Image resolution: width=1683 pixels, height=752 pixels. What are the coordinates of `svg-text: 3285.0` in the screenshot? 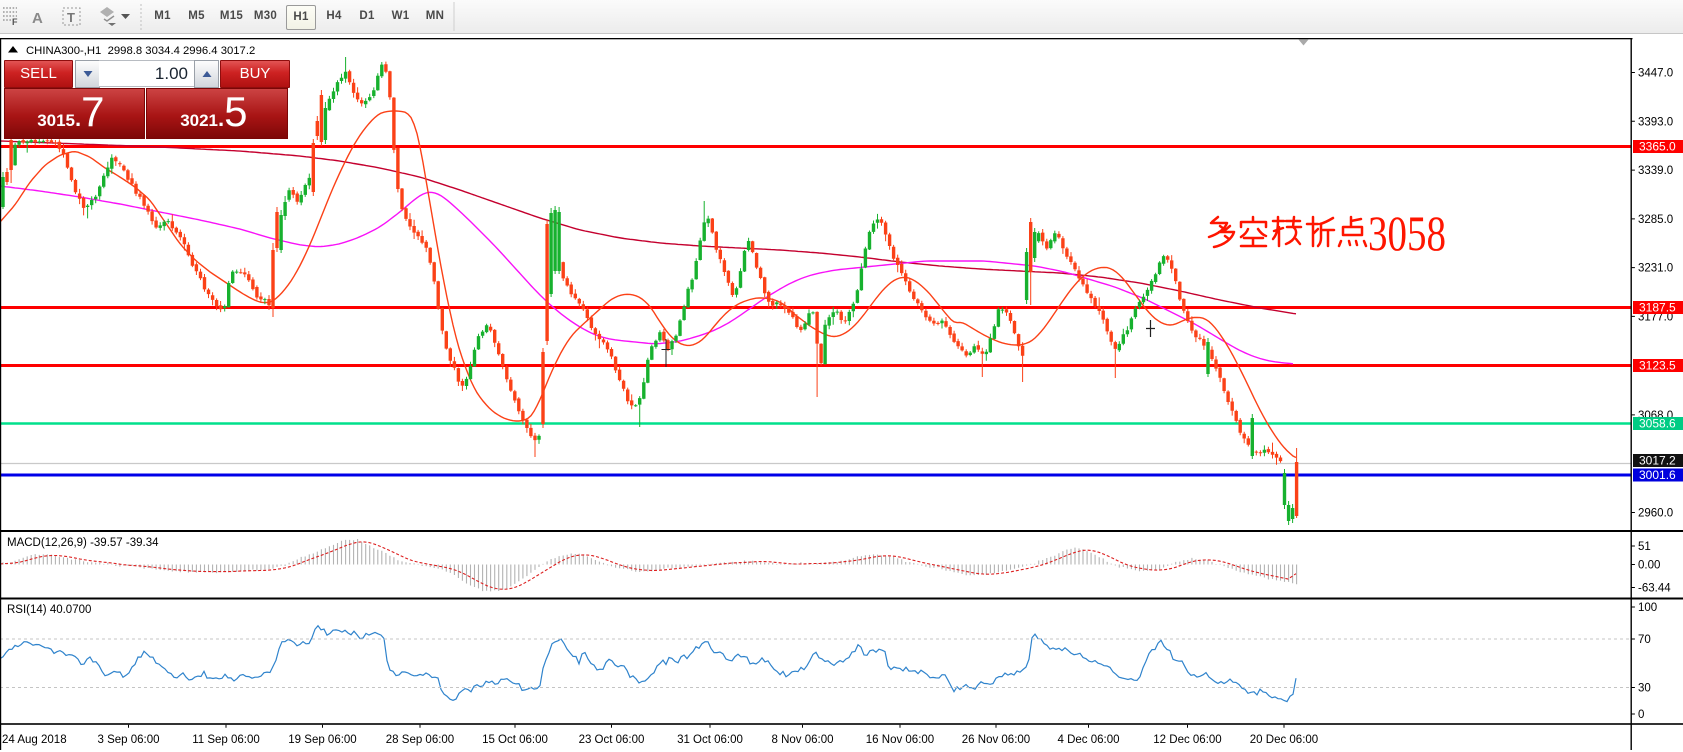 It's located at (1655, 220).